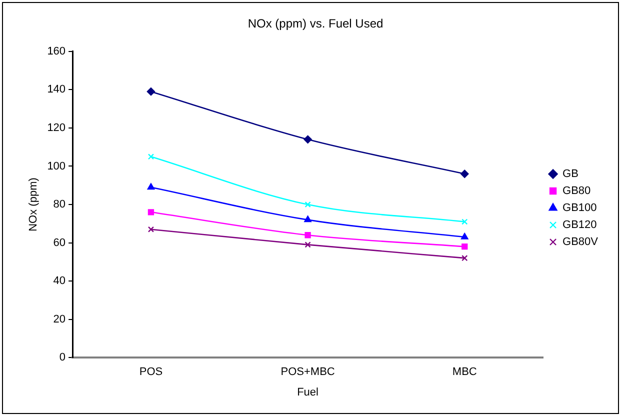 The height and width of the screenshot is (417, 621). What do you see at coordinates (570, 174) in the screenshot?
I see `legend-label: GB` at bounding box center [570, 174].